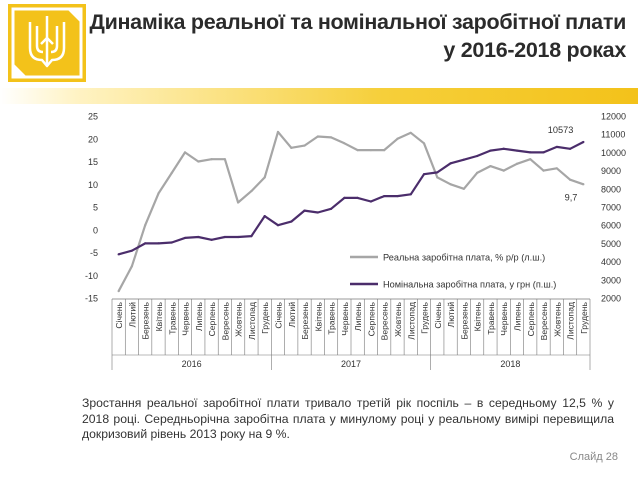  Describe the element at coordinates (611, 262) in the screenshot. I see `y-right-tick-label: 4000` at that location.